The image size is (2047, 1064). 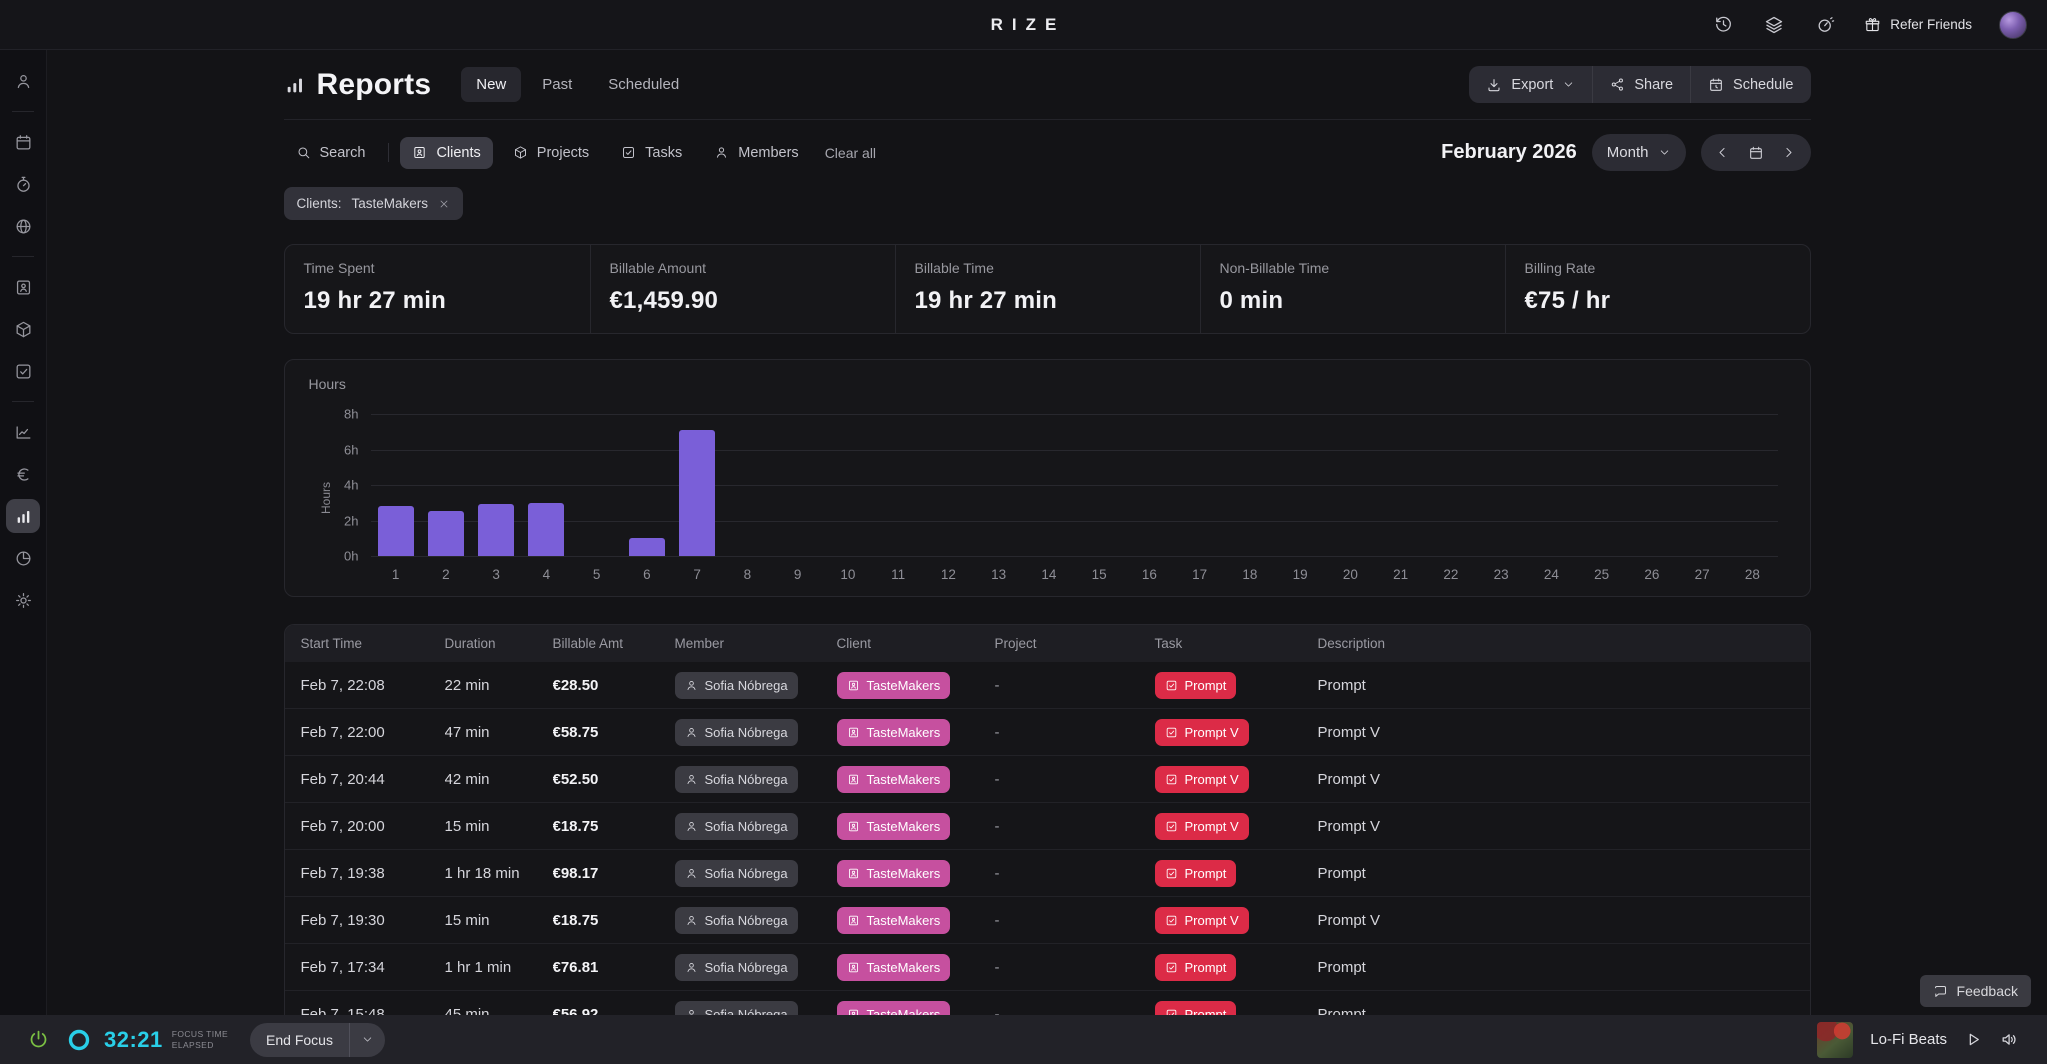 I want to click on x-tick-label: 16, so click(x=1149, y=574).